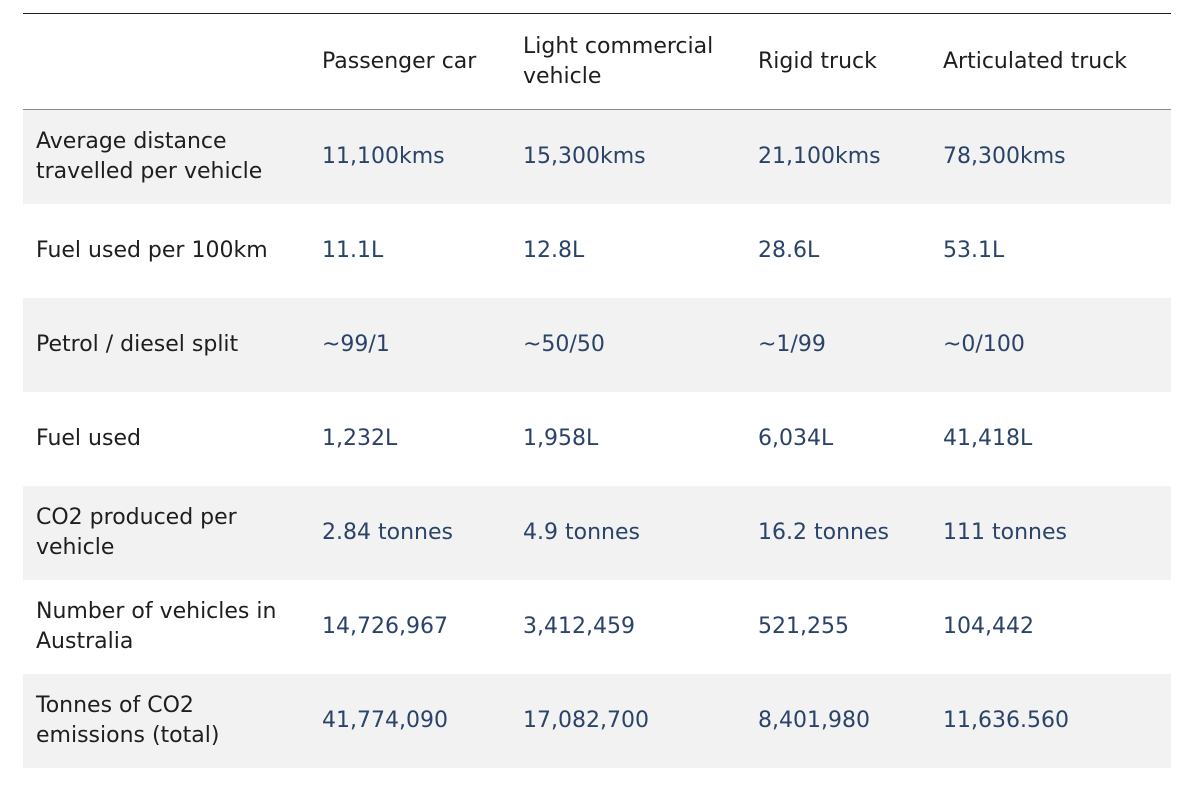 The image size is (1200, 789). What do you see at coordinates (88, 438) in the screenshot?
I see `row-label: Fuel used` at bounding box center [88, 438].